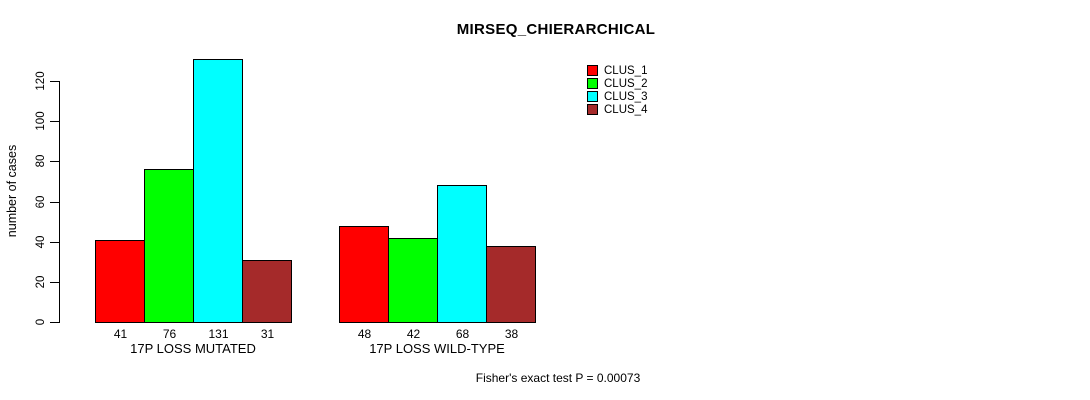 This screenshot has height=400, width=1090. I want to click on bar-value-label: 48, so click(364, 334).